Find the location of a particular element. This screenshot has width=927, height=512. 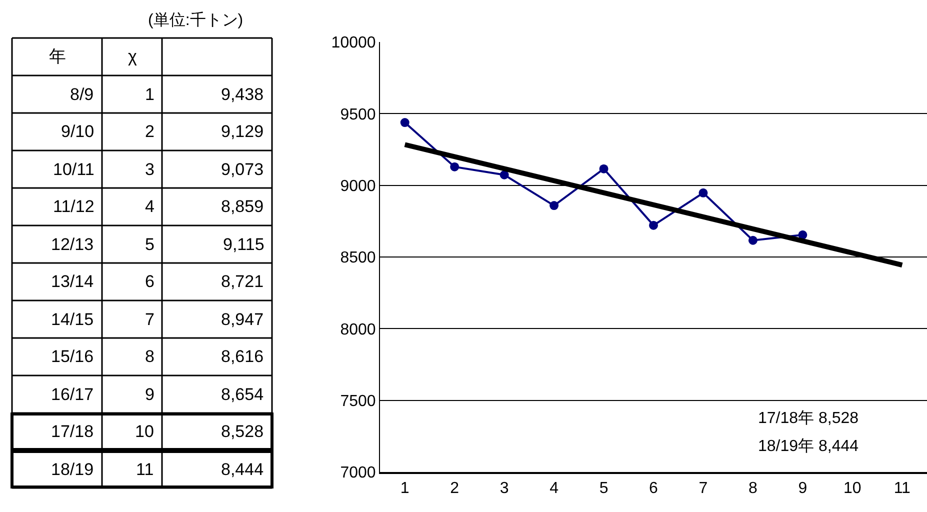

text: 10 is located at coordinates (144, 431).